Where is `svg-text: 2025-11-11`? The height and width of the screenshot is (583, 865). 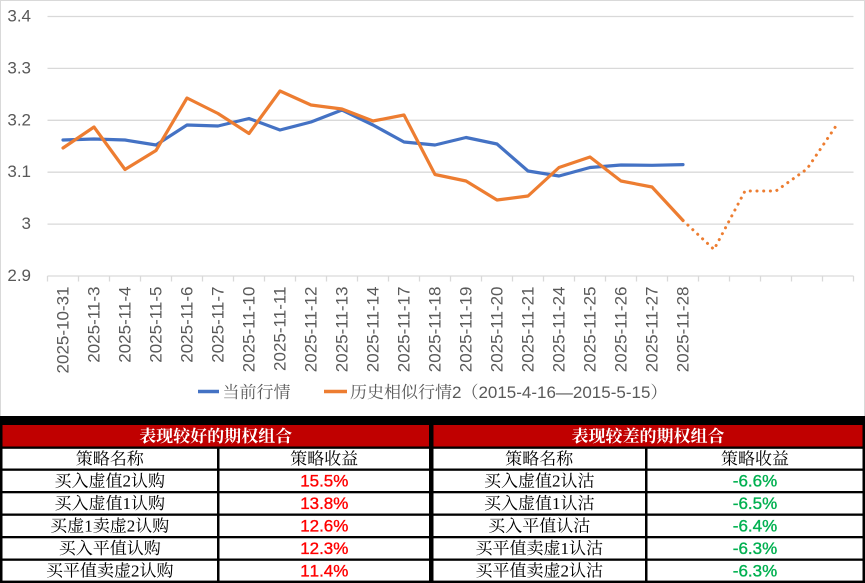
svg-text: 2025-11-11 is located at coordinates (280, 329).